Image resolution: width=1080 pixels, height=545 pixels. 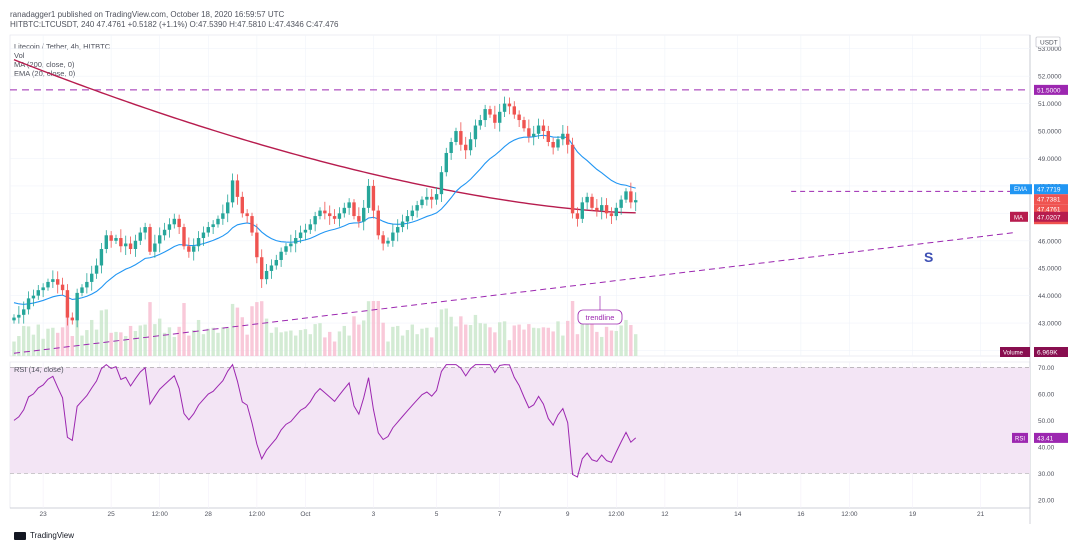 I want to click on rsi-value-tag: 43.41, so click(x=1045, y=438).